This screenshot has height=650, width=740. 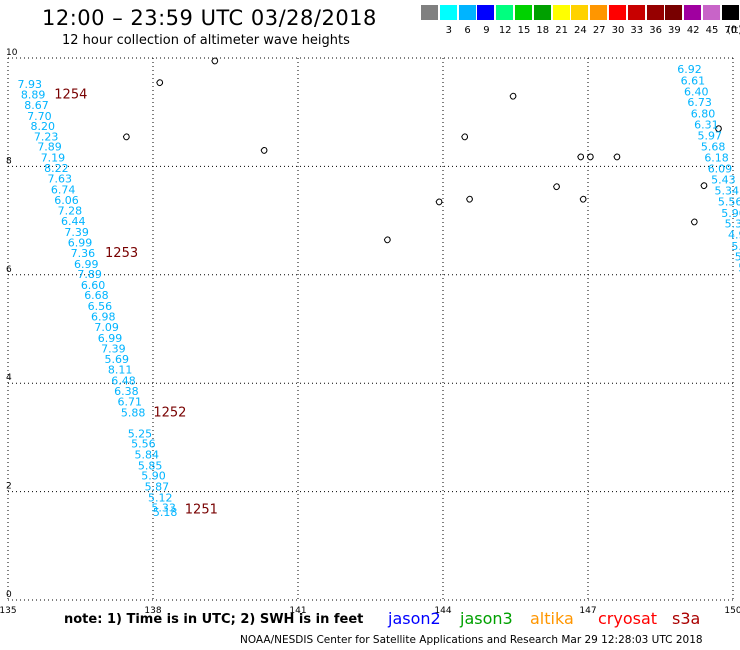 I want to click on wave-height-value: 6.38, so click(x=126, y=391).